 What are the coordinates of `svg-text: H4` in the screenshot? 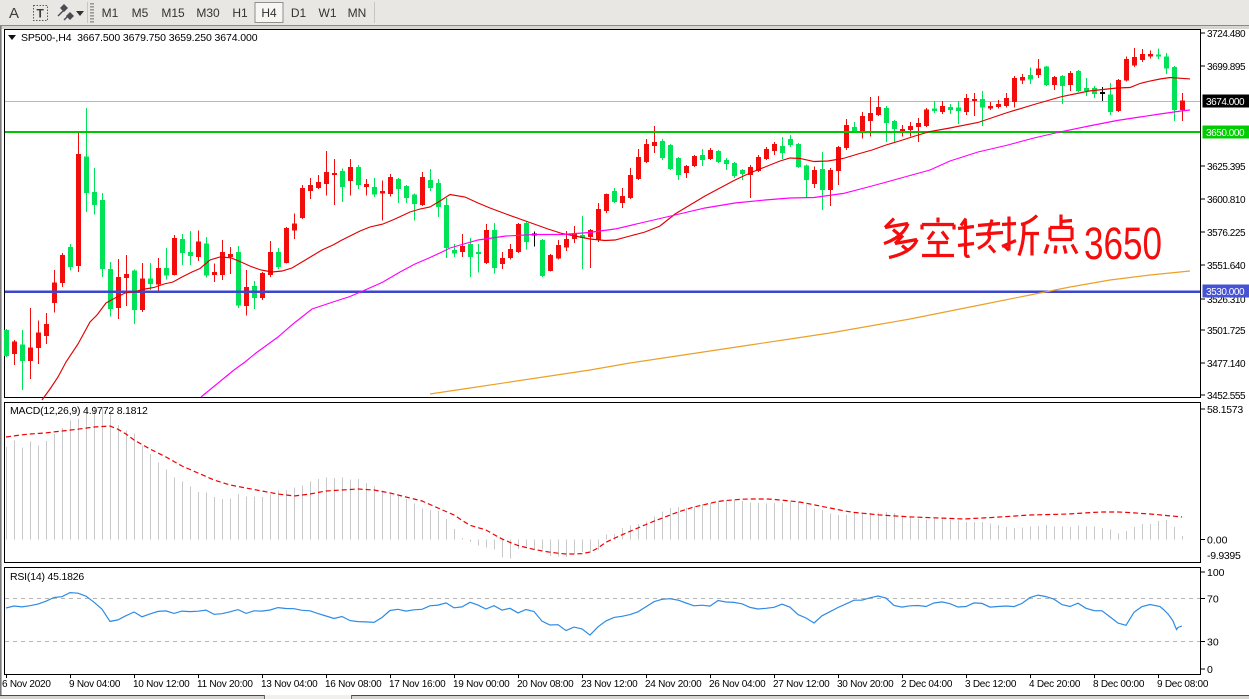 It's located at (269, 13).